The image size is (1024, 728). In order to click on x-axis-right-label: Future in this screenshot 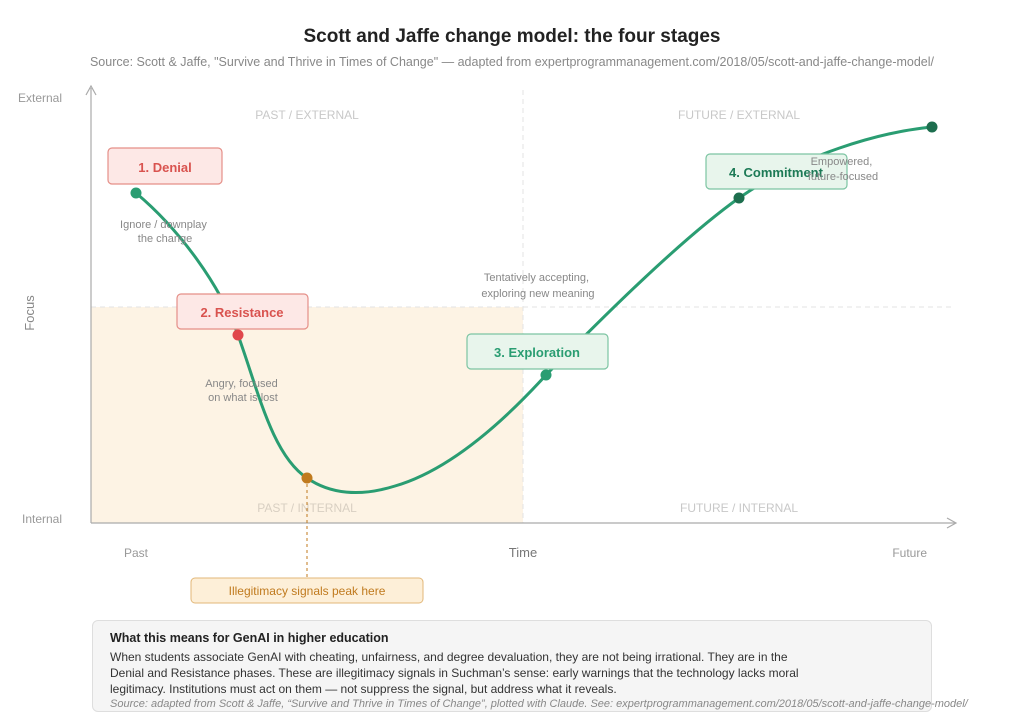, I will do `click(909, 553)`.